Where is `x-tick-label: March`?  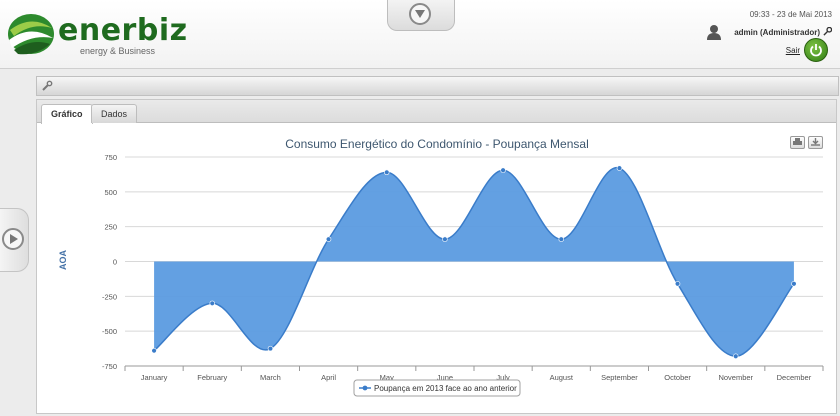 x-tick-label: March is located at coordinates (270, 377).